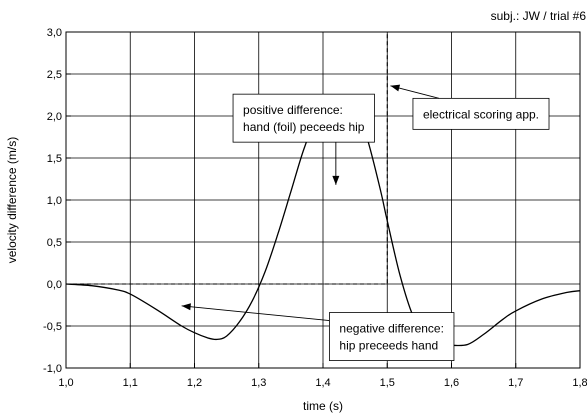 This screenshot has width=587, height=416. Describe the element at coordinates (52, 369) in the screenshot. I see `y-tick-label: -1,0` at that location.